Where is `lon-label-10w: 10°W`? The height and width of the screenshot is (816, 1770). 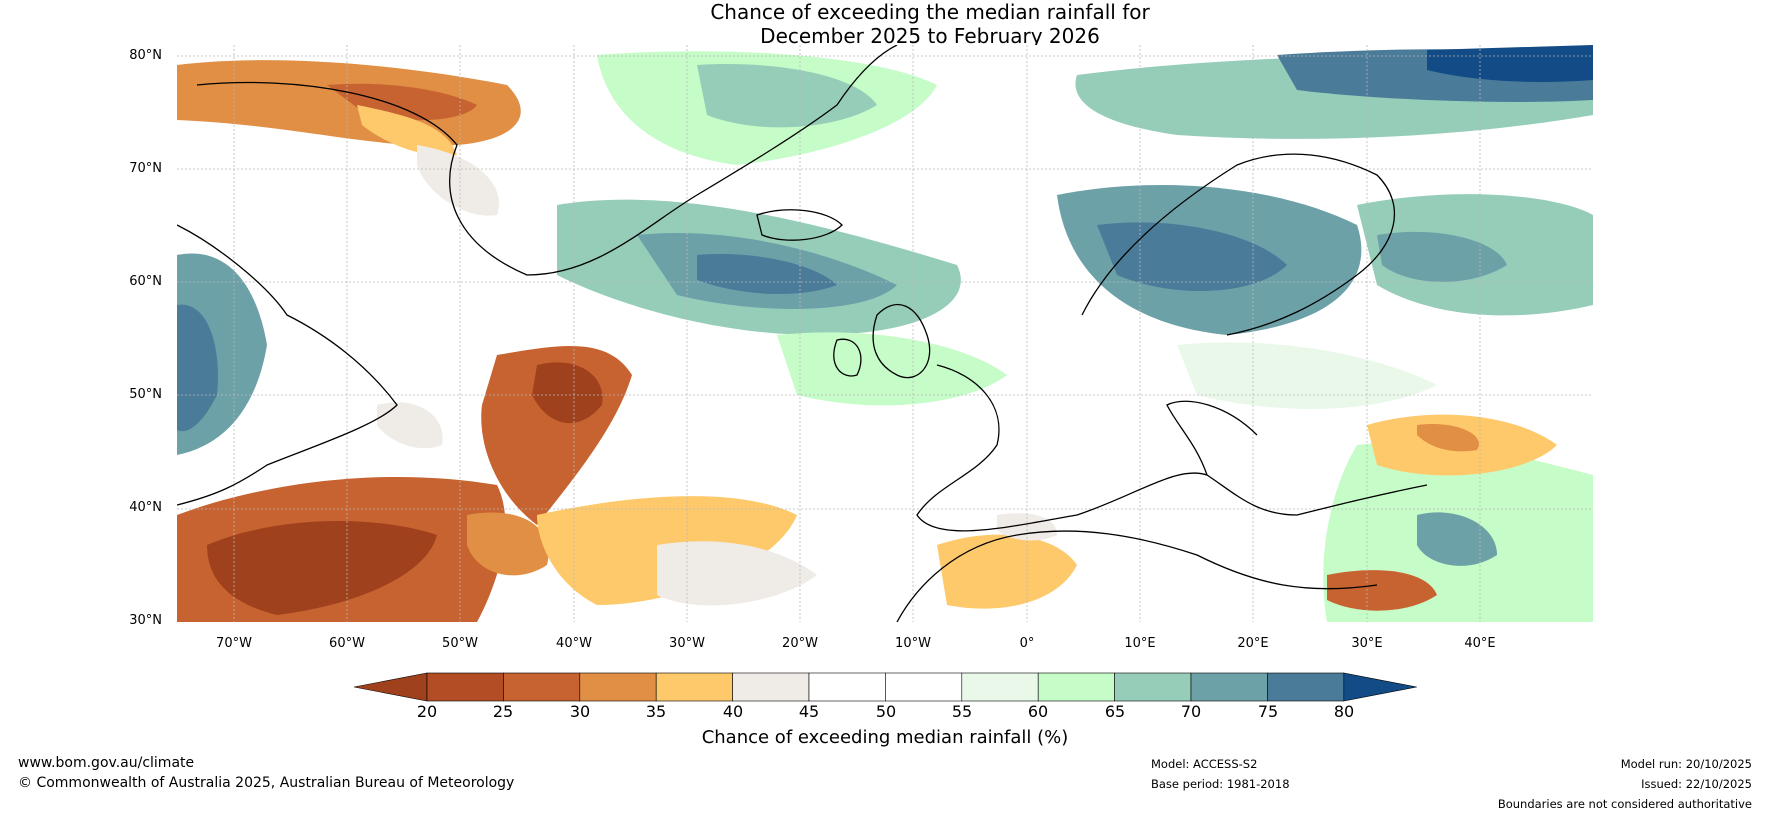
lon-label-10w: 10°W is located at coordinates (913, 643).